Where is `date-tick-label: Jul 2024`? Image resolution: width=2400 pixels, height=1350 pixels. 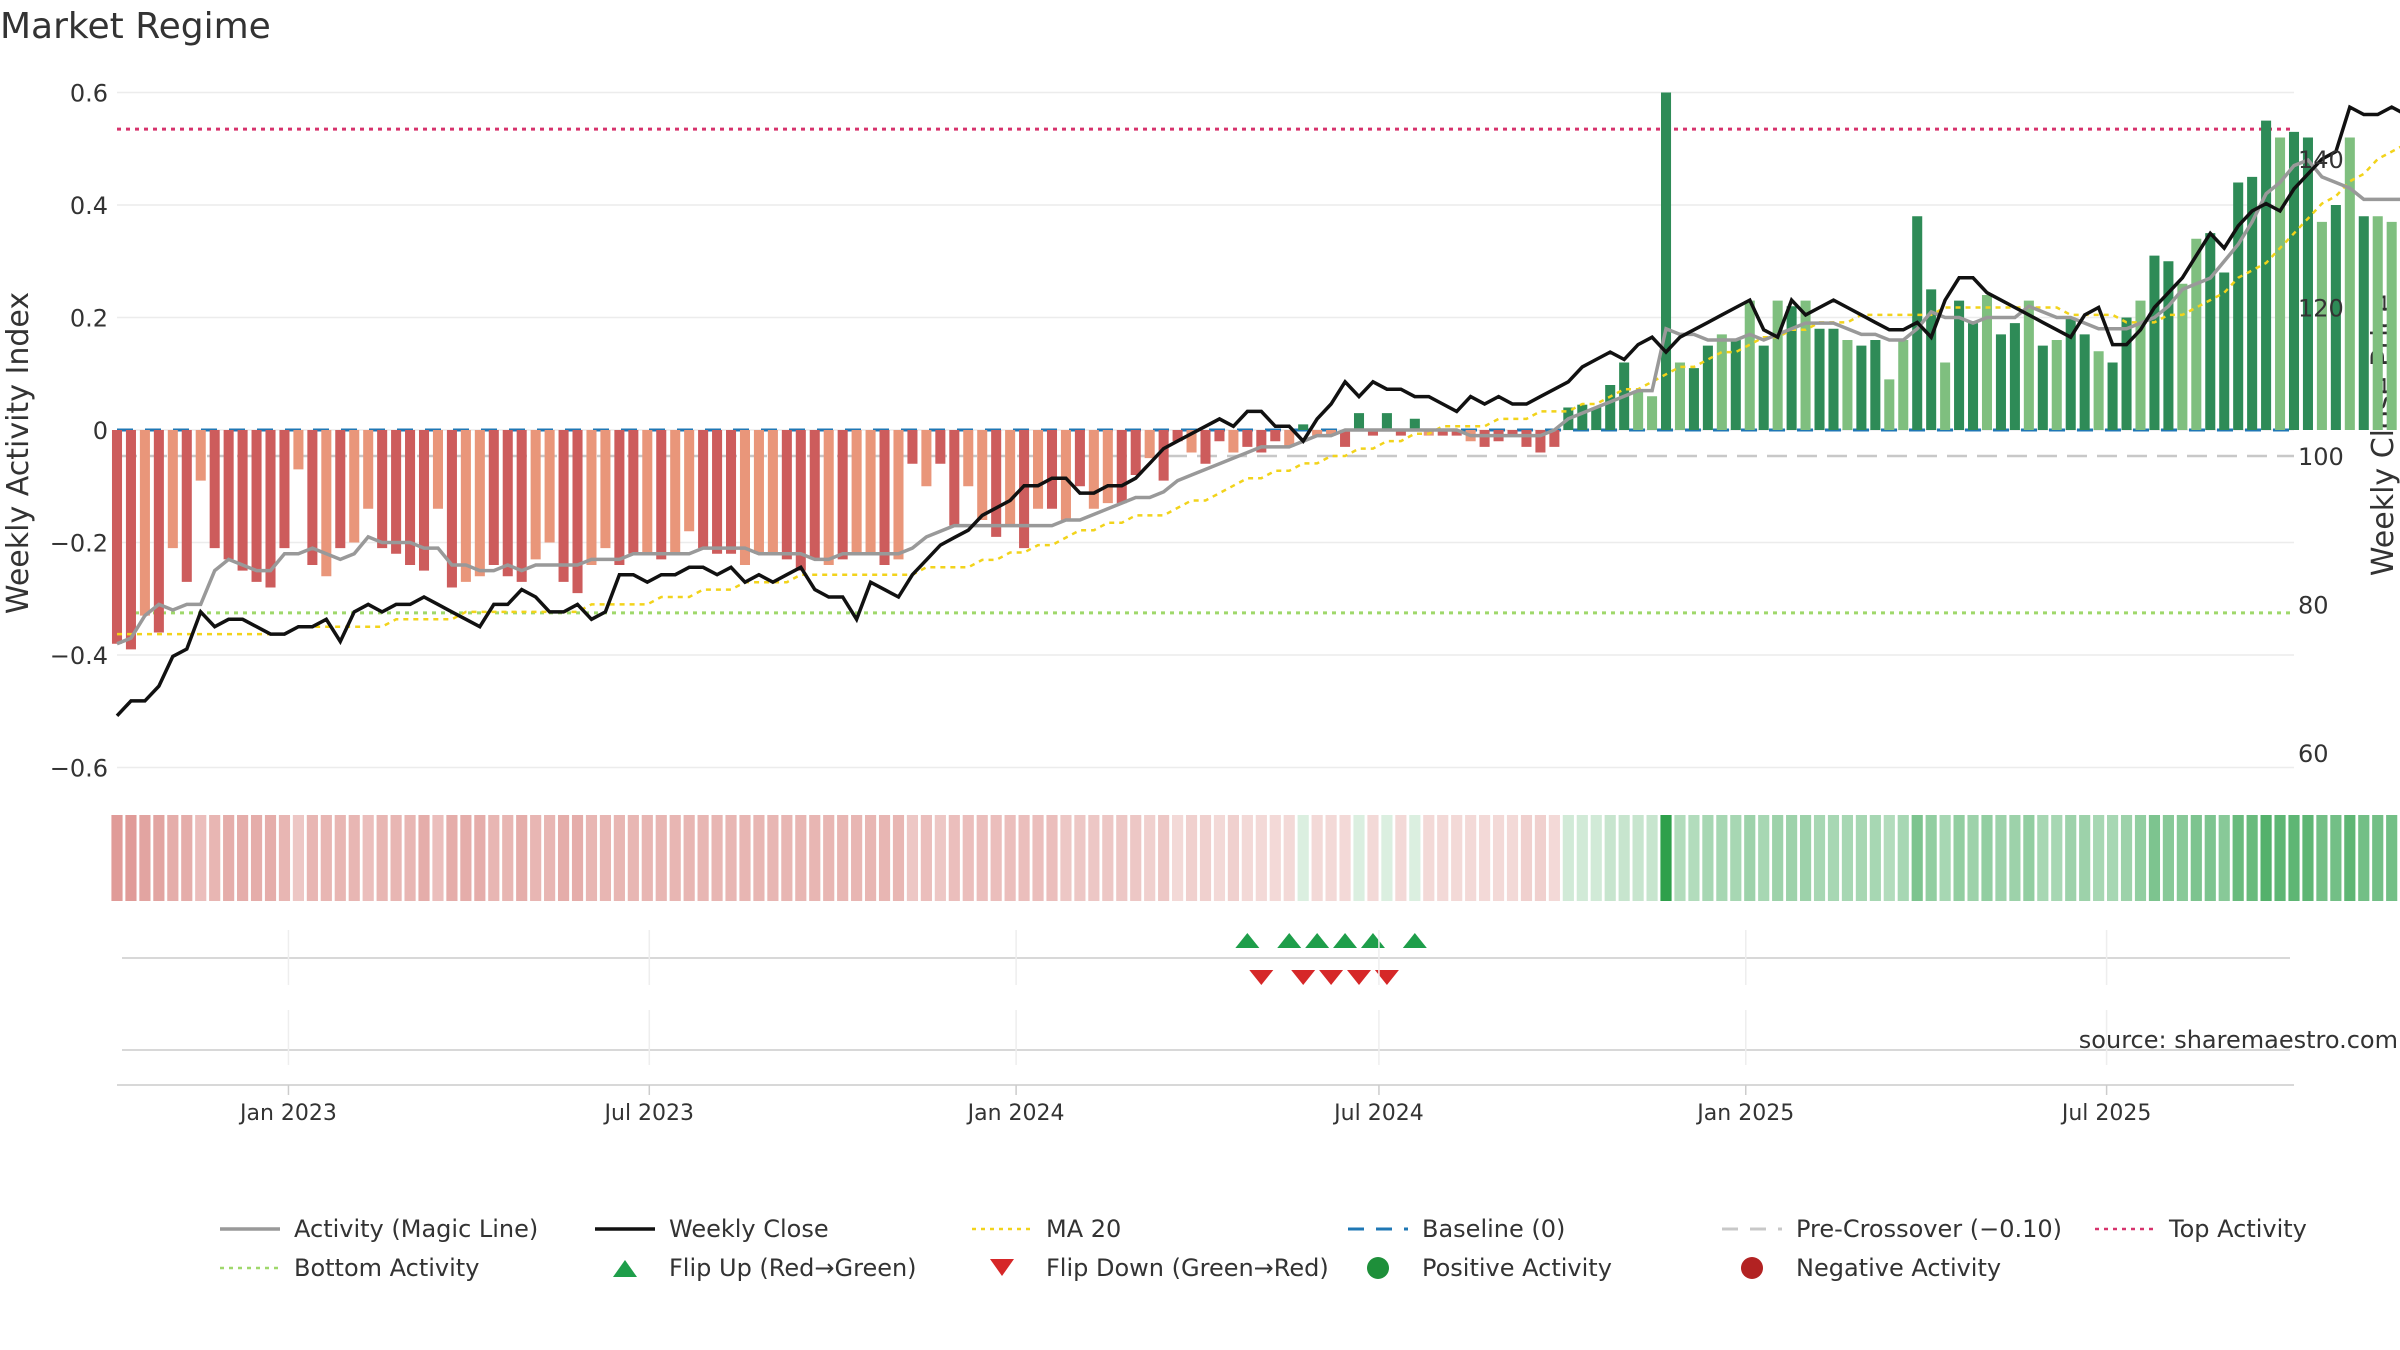
date-tick-label: Jul 2024 is located at coordinates (1378, 1113).